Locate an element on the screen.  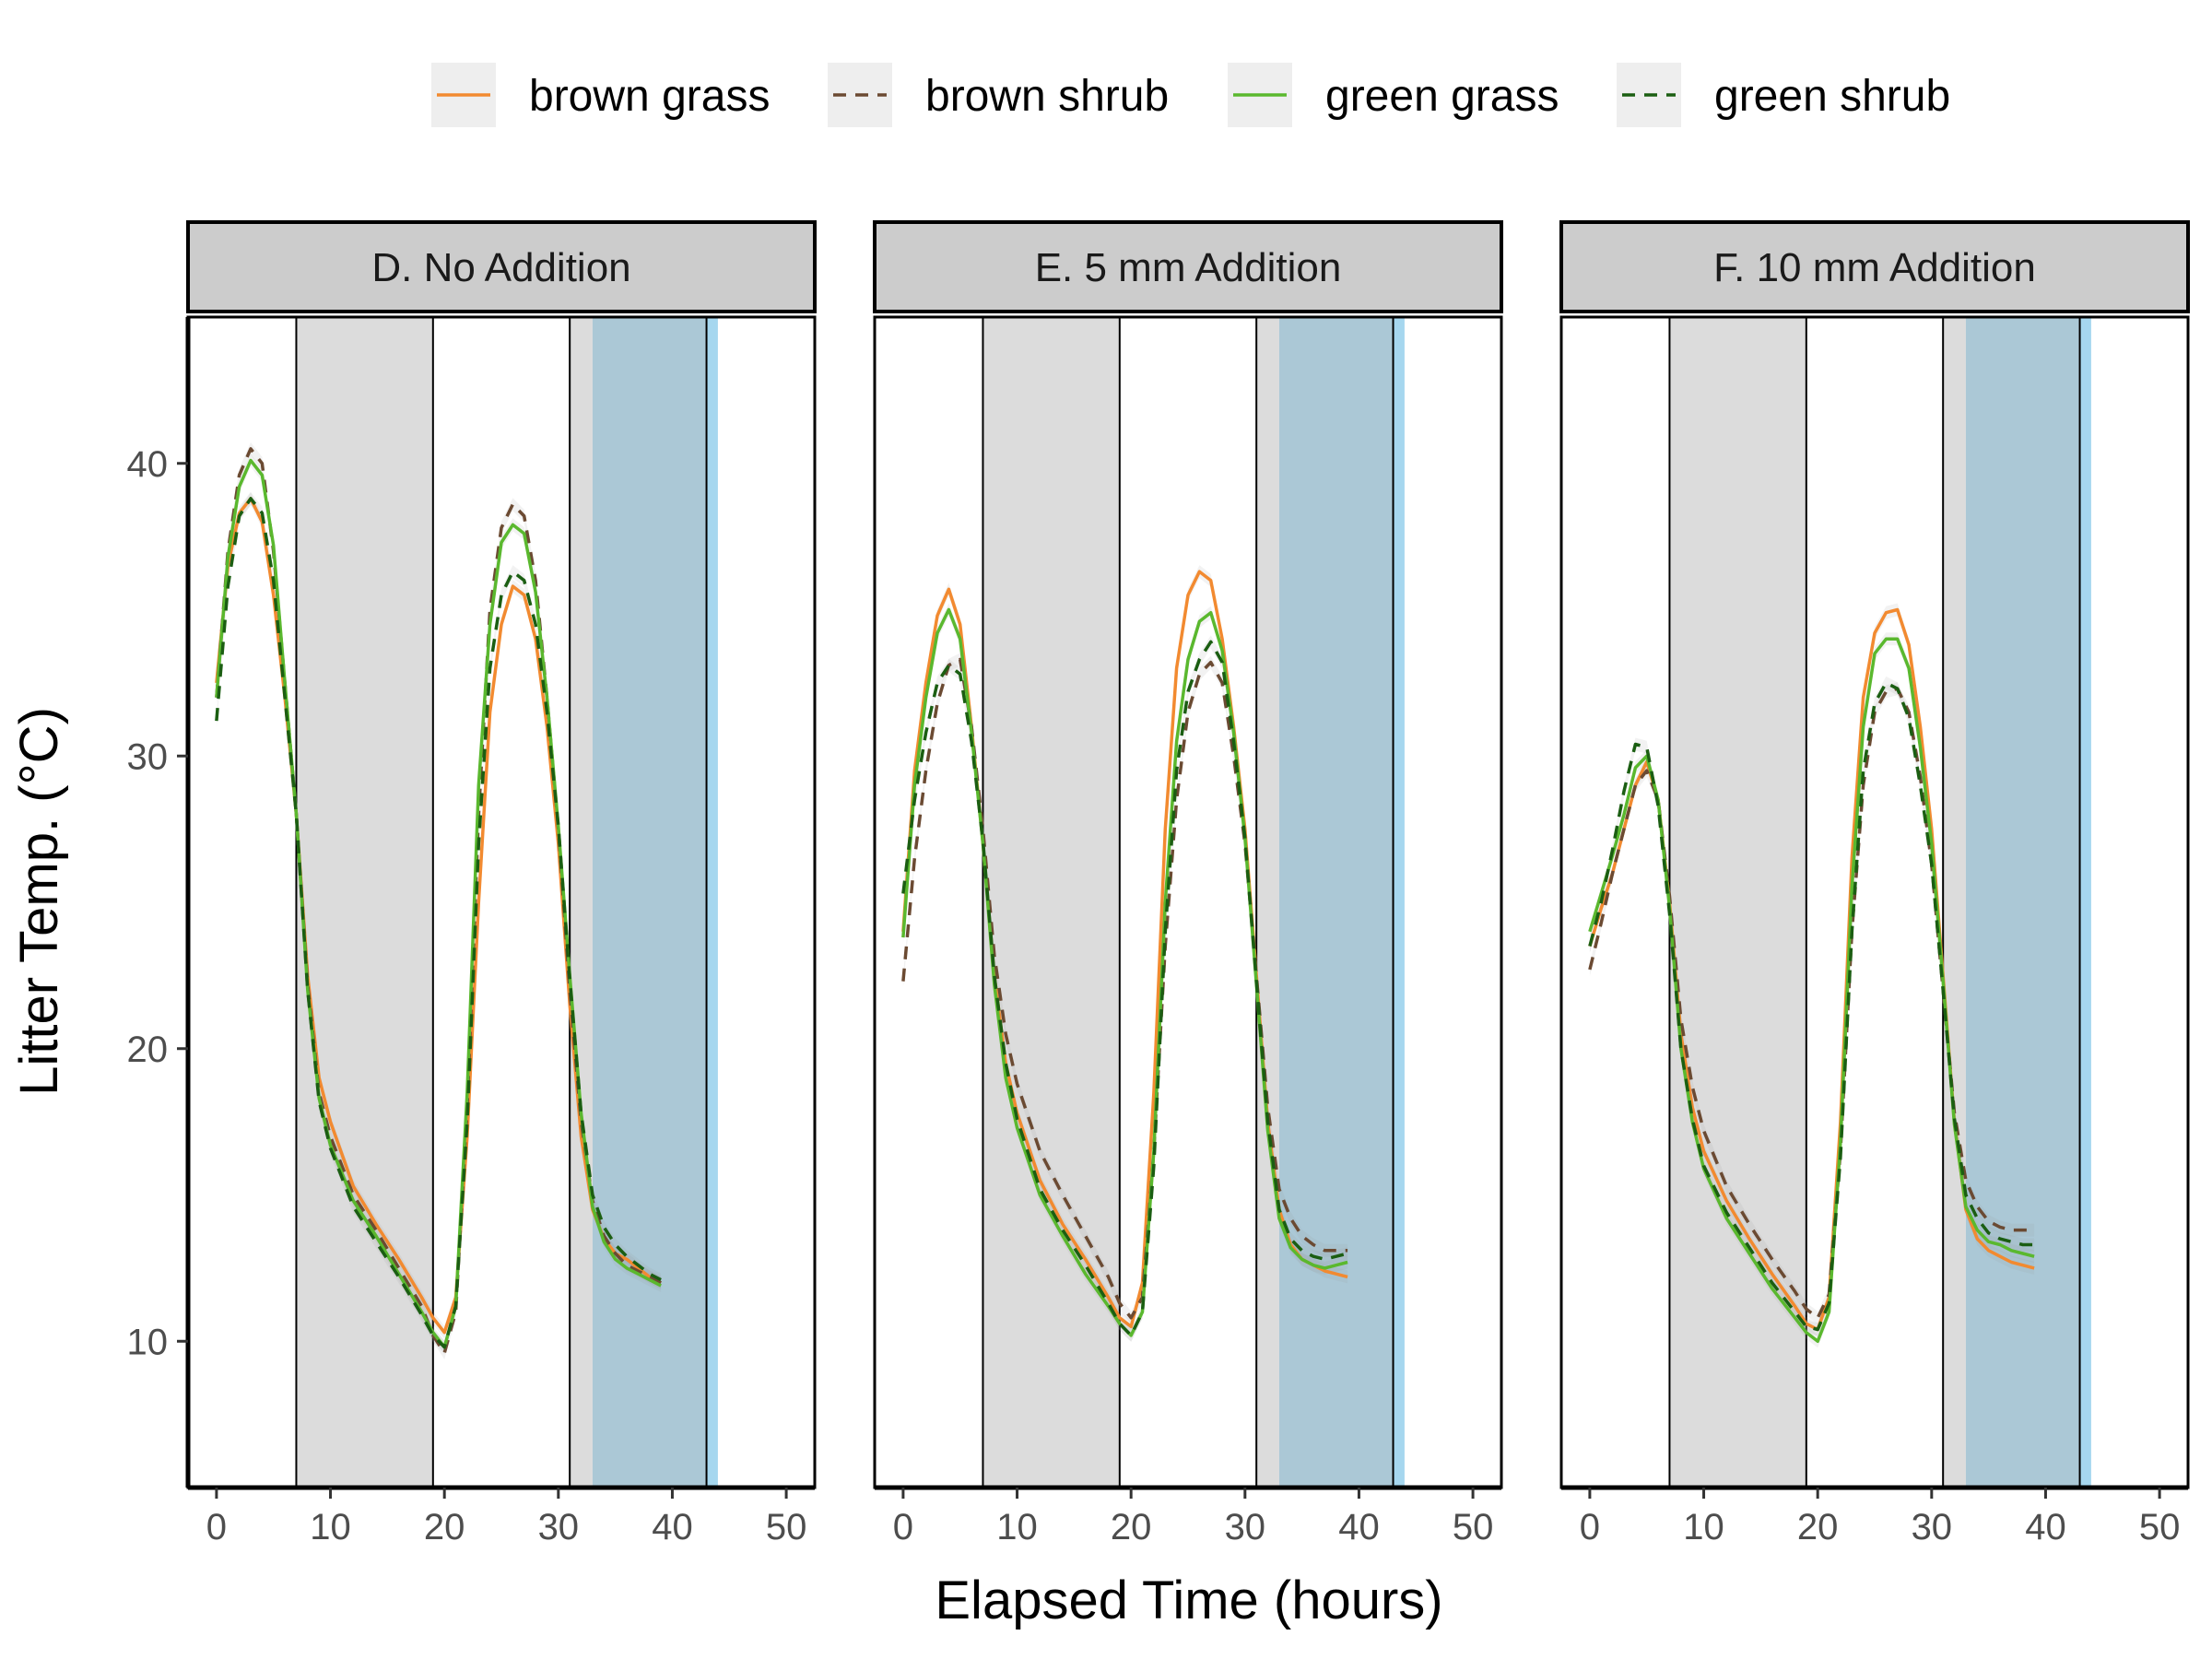
legend-item-brown-shrub: brown shrub is located at coordinates (998, 95).